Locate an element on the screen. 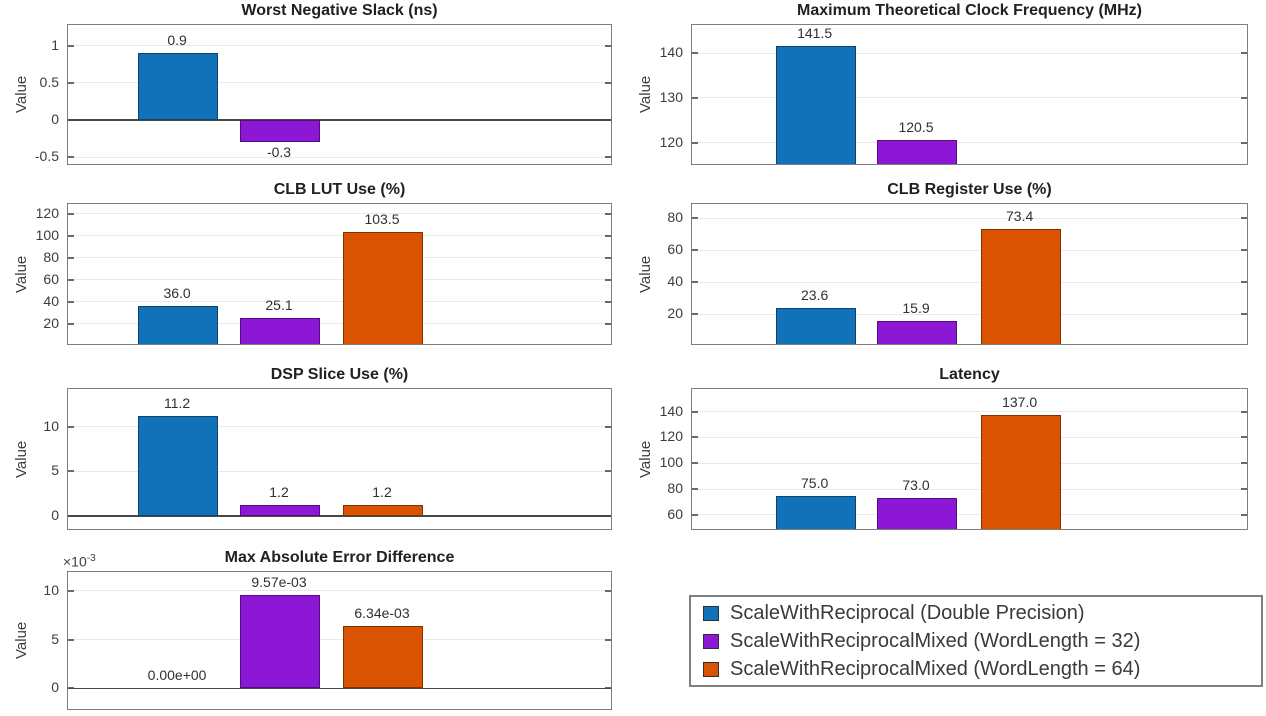  bar-value-label: -0.3 is located at coordinates (279, 152).